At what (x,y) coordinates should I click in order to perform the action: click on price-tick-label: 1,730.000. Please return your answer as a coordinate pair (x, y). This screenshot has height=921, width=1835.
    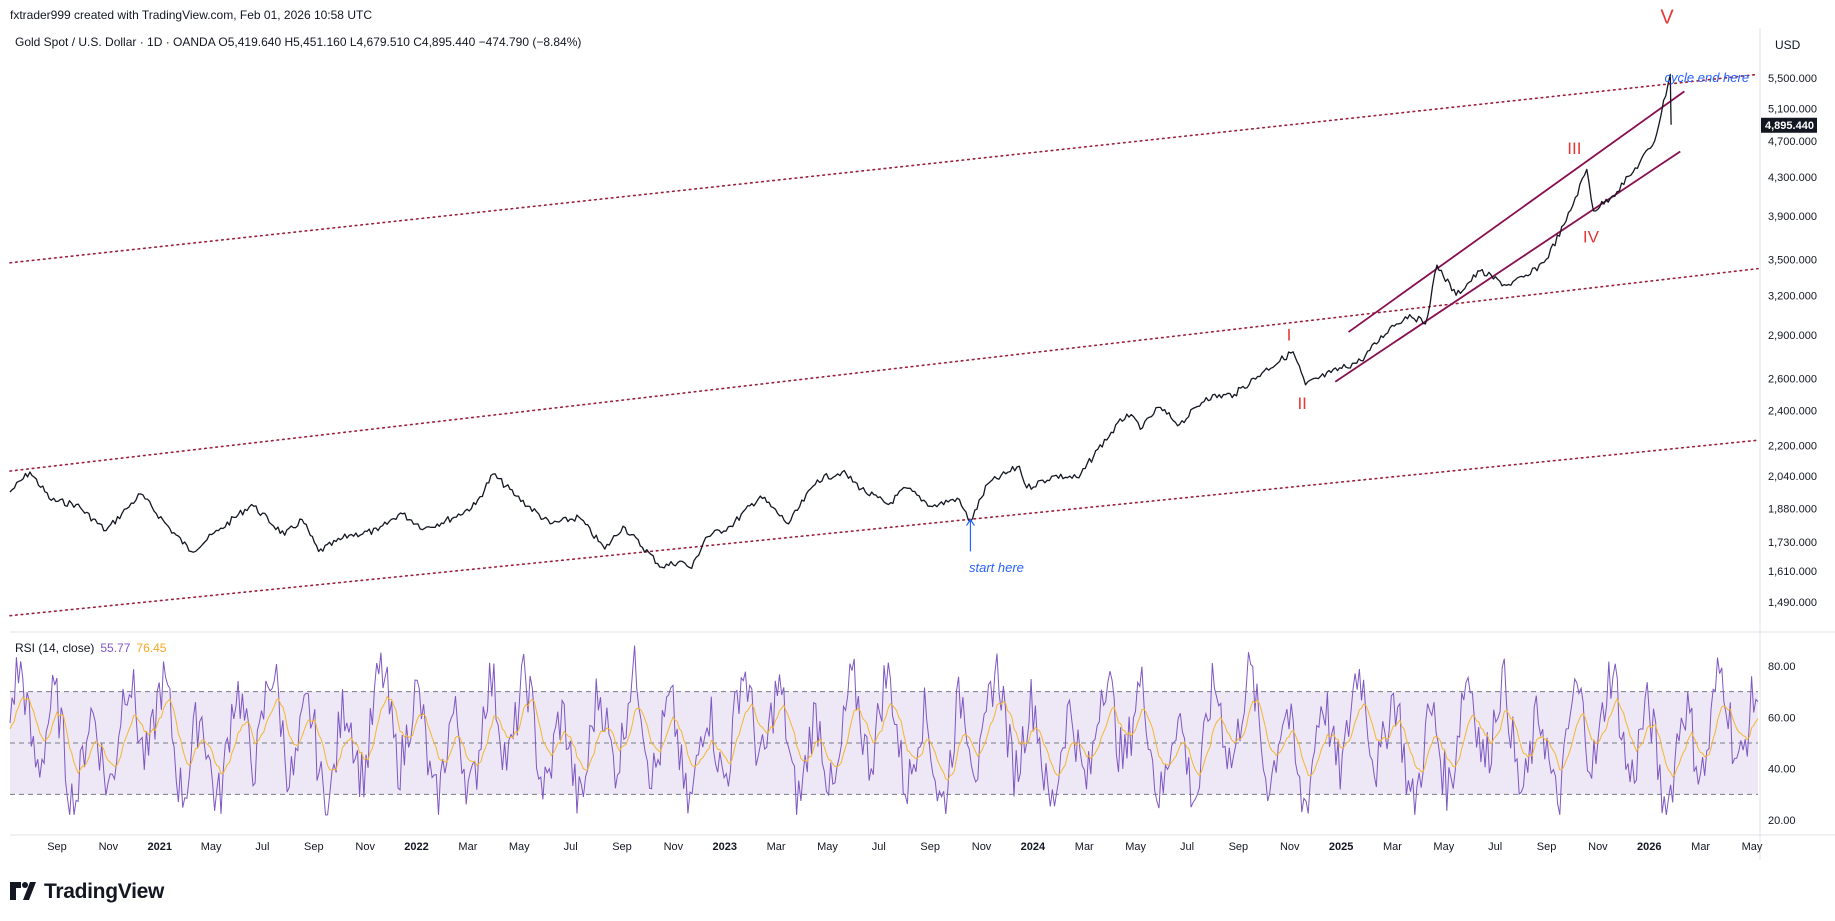
    Looking at the image, I should click on (1792, 543).